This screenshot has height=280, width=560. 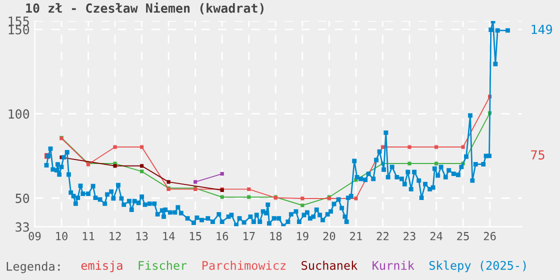 I want to click on x-tick-label: 23, so click(x=410, y=236).